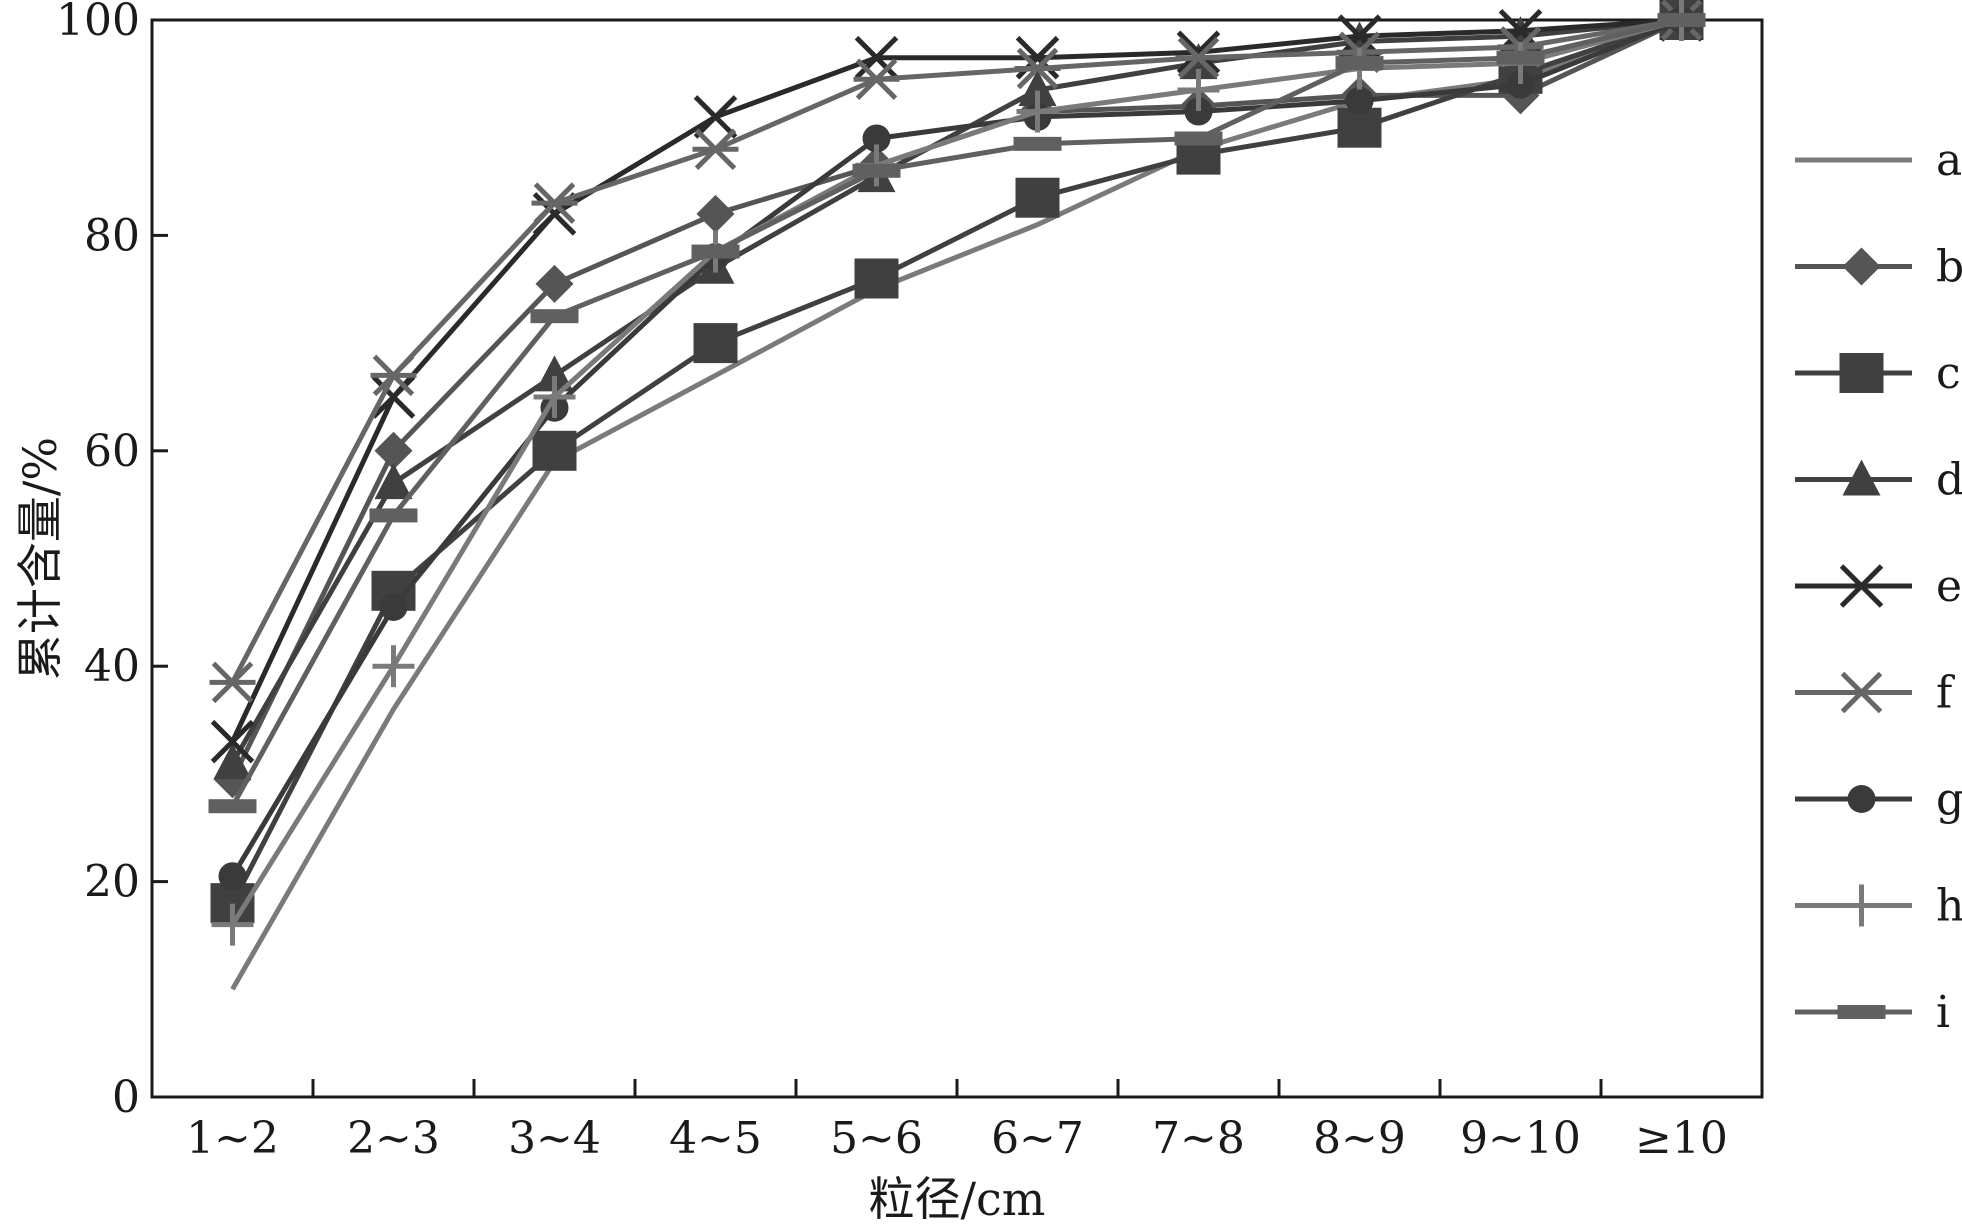  I want to click on legend-item-d: d, so click(1878, 480).